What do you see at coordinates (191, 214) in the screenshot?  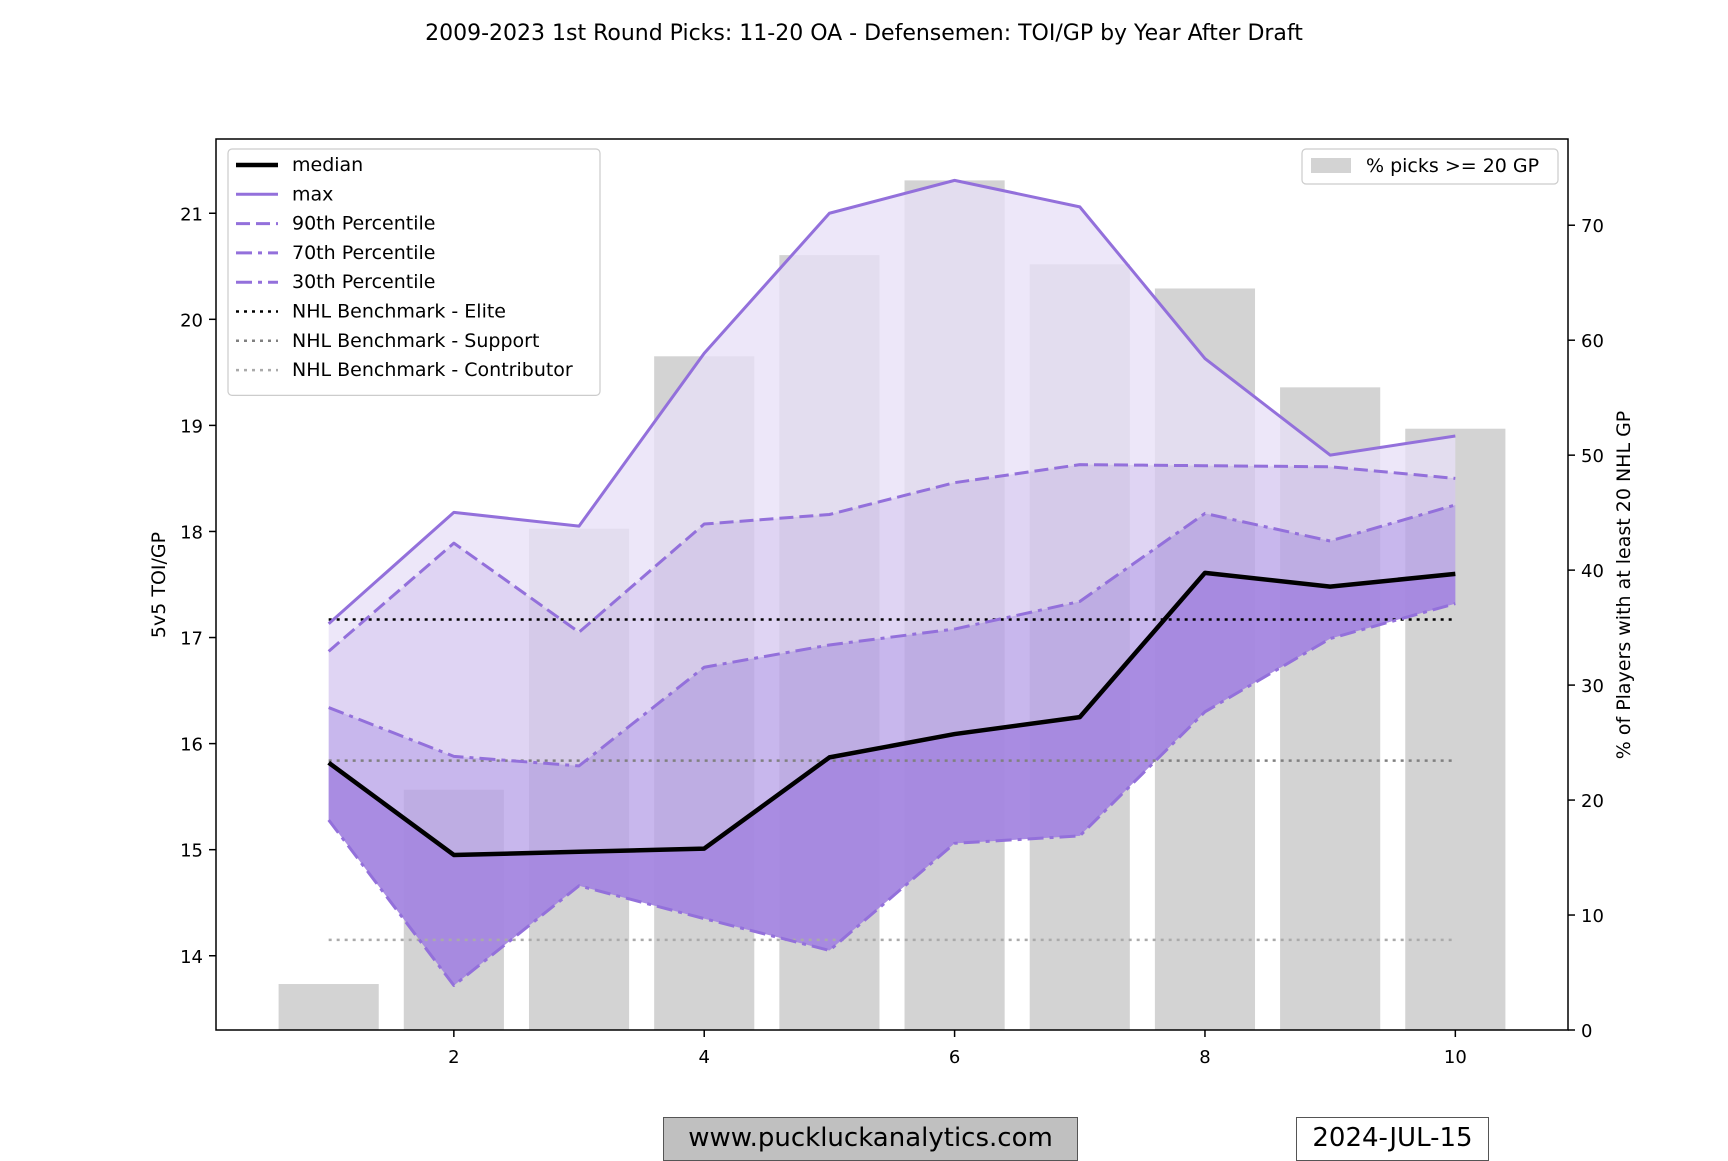 I see `y-tick-label: 21` at bounding box center [191, 214].